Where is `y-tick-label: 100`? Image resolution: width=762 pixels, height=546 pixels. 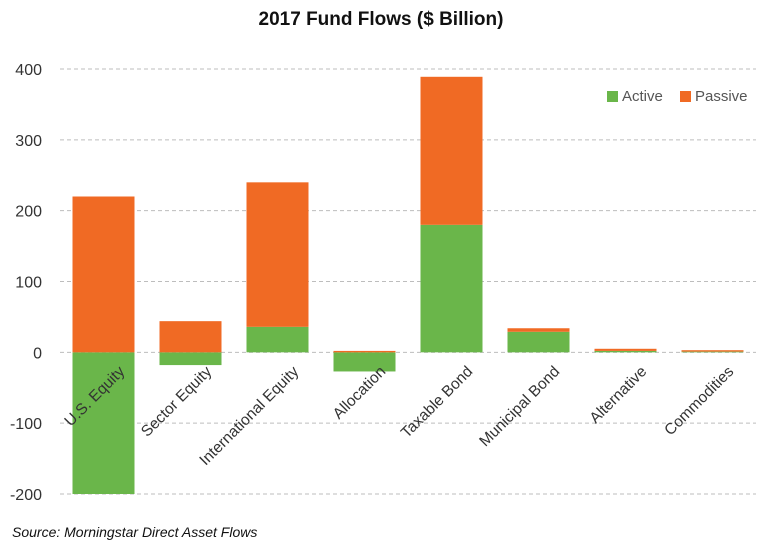 y-tick-label: 100 is located at coordinates (28, 283).